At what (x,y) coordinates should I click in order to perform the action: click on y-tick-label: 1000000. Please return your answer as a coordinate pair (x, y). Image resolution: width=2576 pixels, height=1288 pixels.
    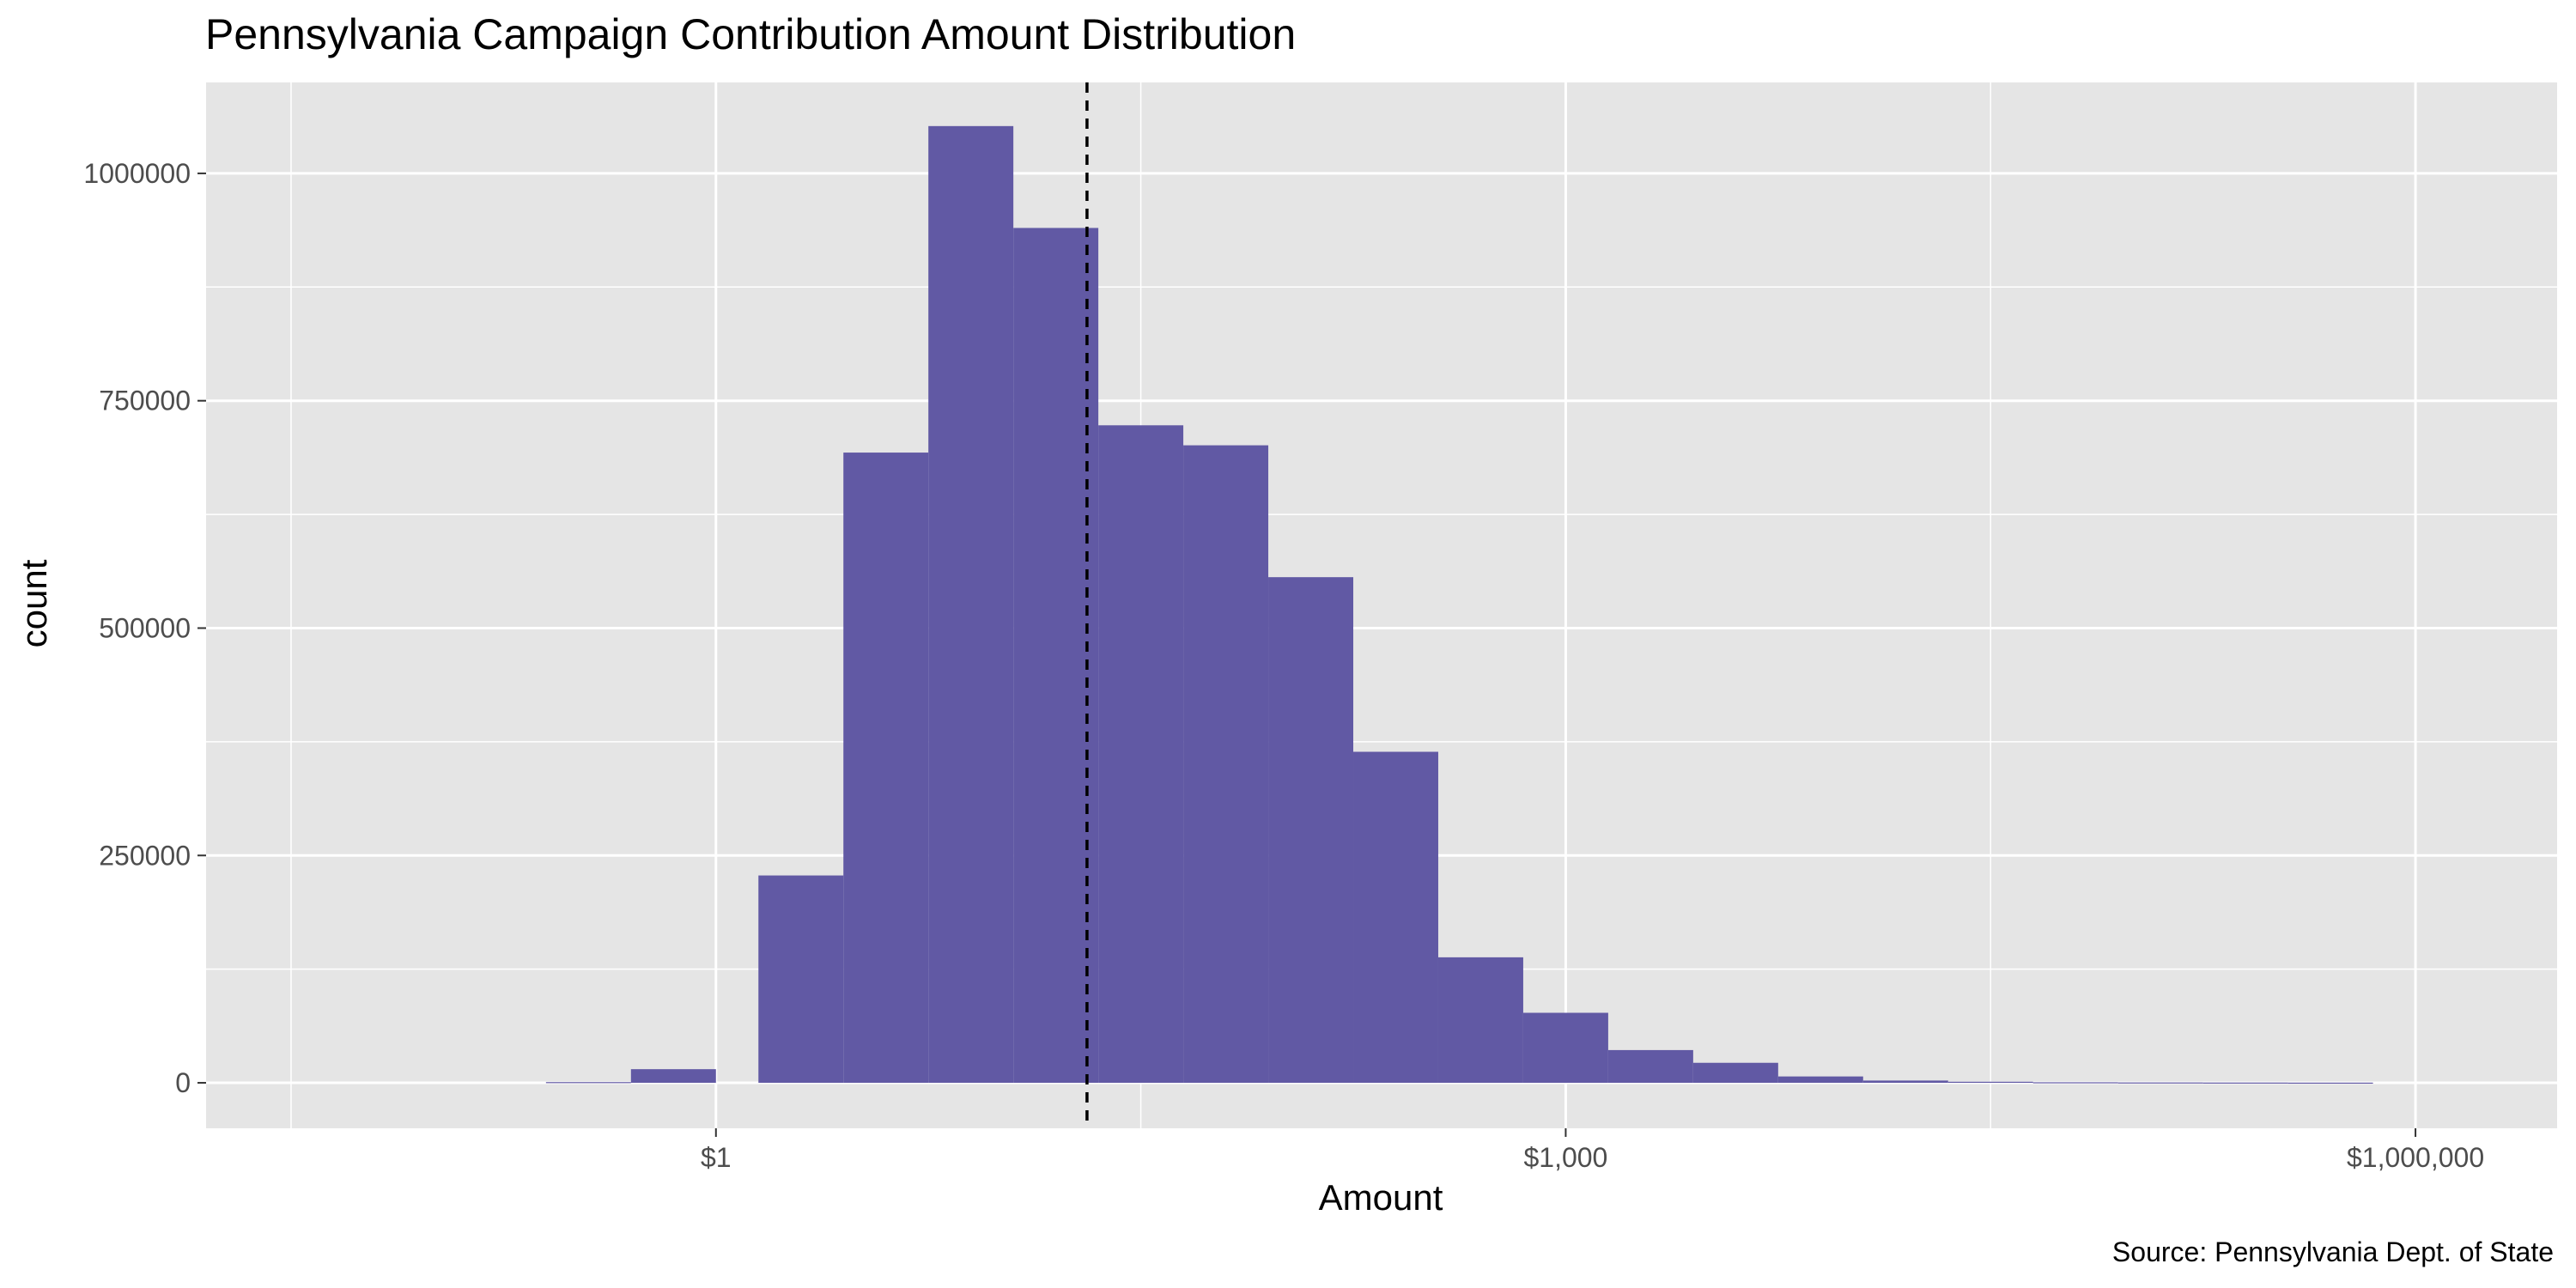
    Looking at the image, I should click on (137, 174).